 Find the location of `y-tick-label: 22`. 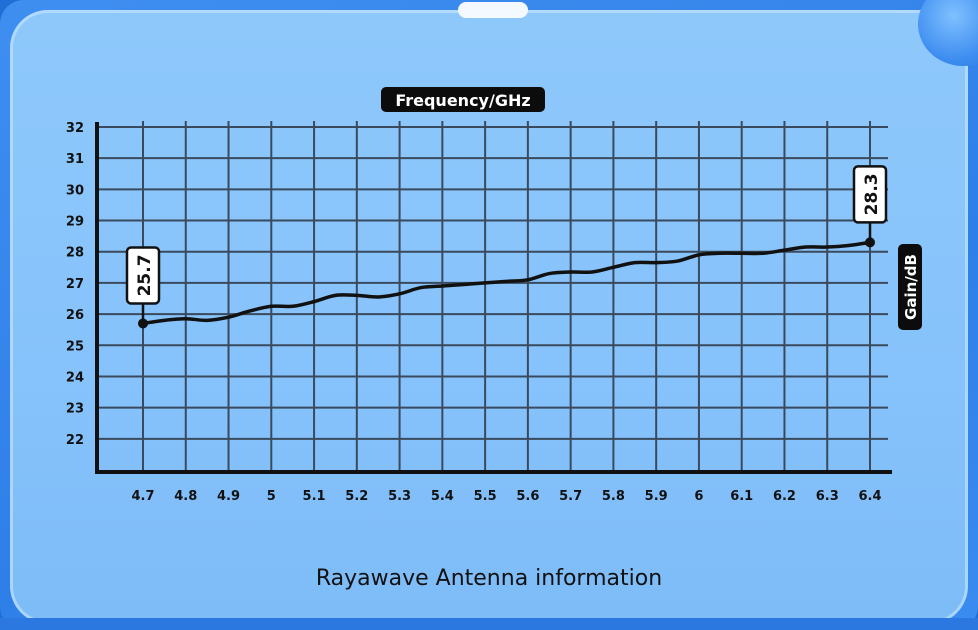

y-tick-label: 22 is located at coordinates (75, 440).